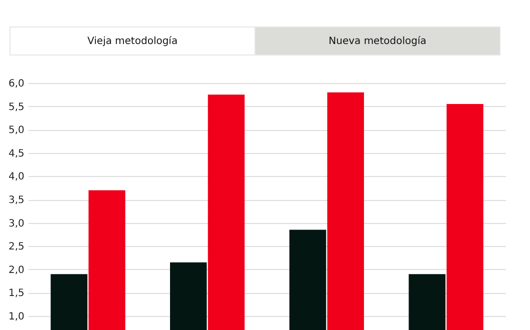 The height and width of the screenshot is (330, 530). I want to click on text: Vieja metodología, so click(132, 41).